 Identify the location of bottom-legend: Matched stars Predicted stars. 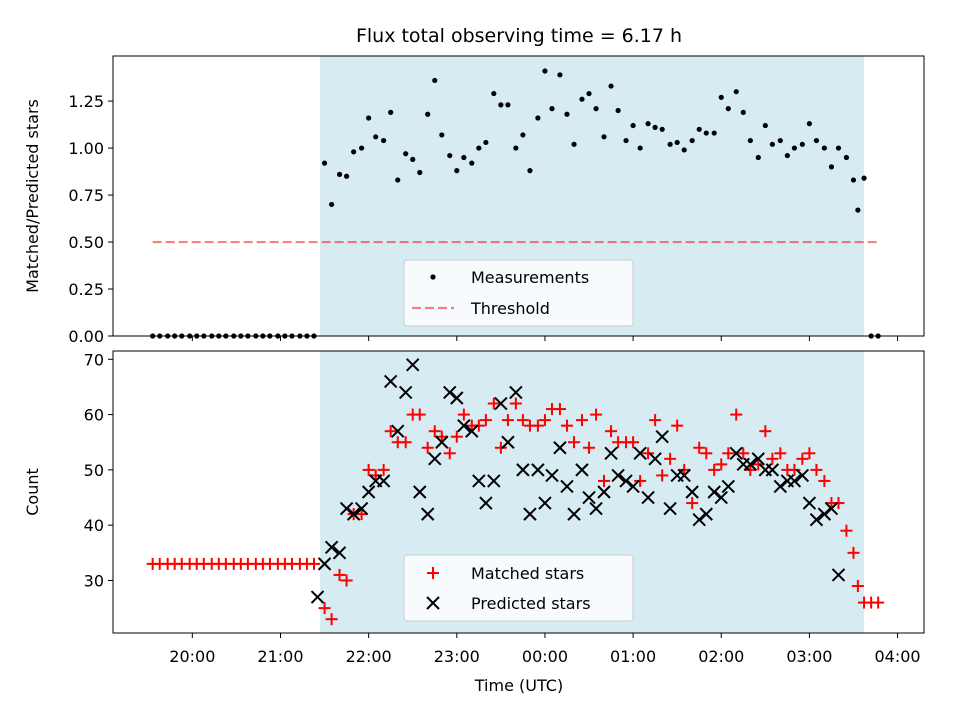
(518, 588).